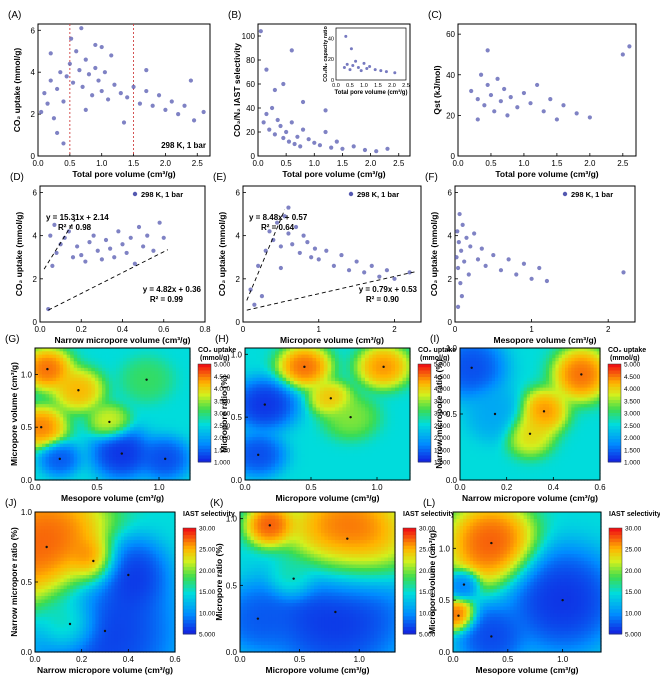 This screenshot has width=660, height=688. What do you see at coordinates (250, 108) in the screenshot?
I see `y-tick-label: 40` at bounding box center [250, 108].